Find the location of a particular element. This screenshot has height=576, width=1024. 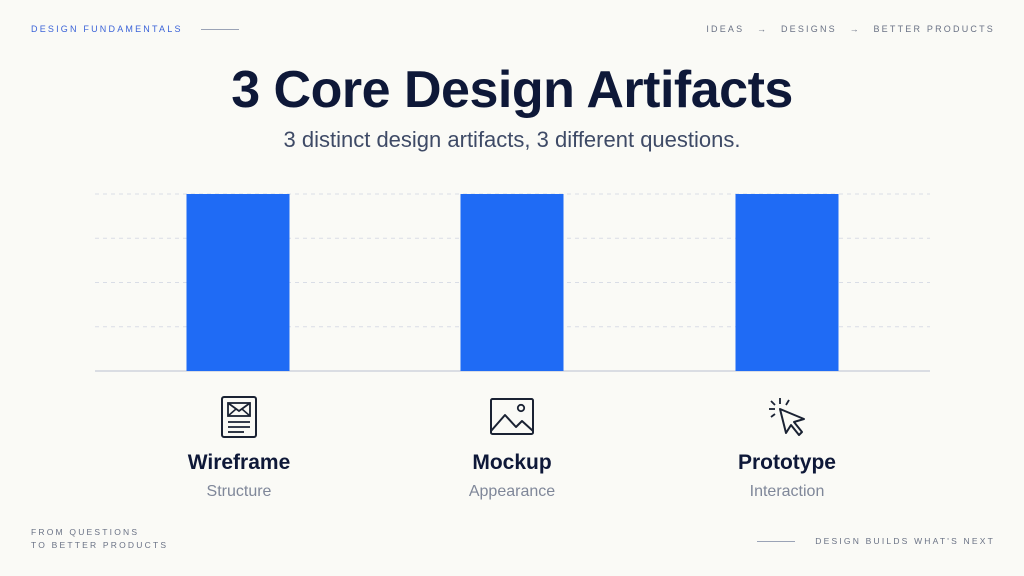

wireframe-document-icon is located at coordinates (239, 417).